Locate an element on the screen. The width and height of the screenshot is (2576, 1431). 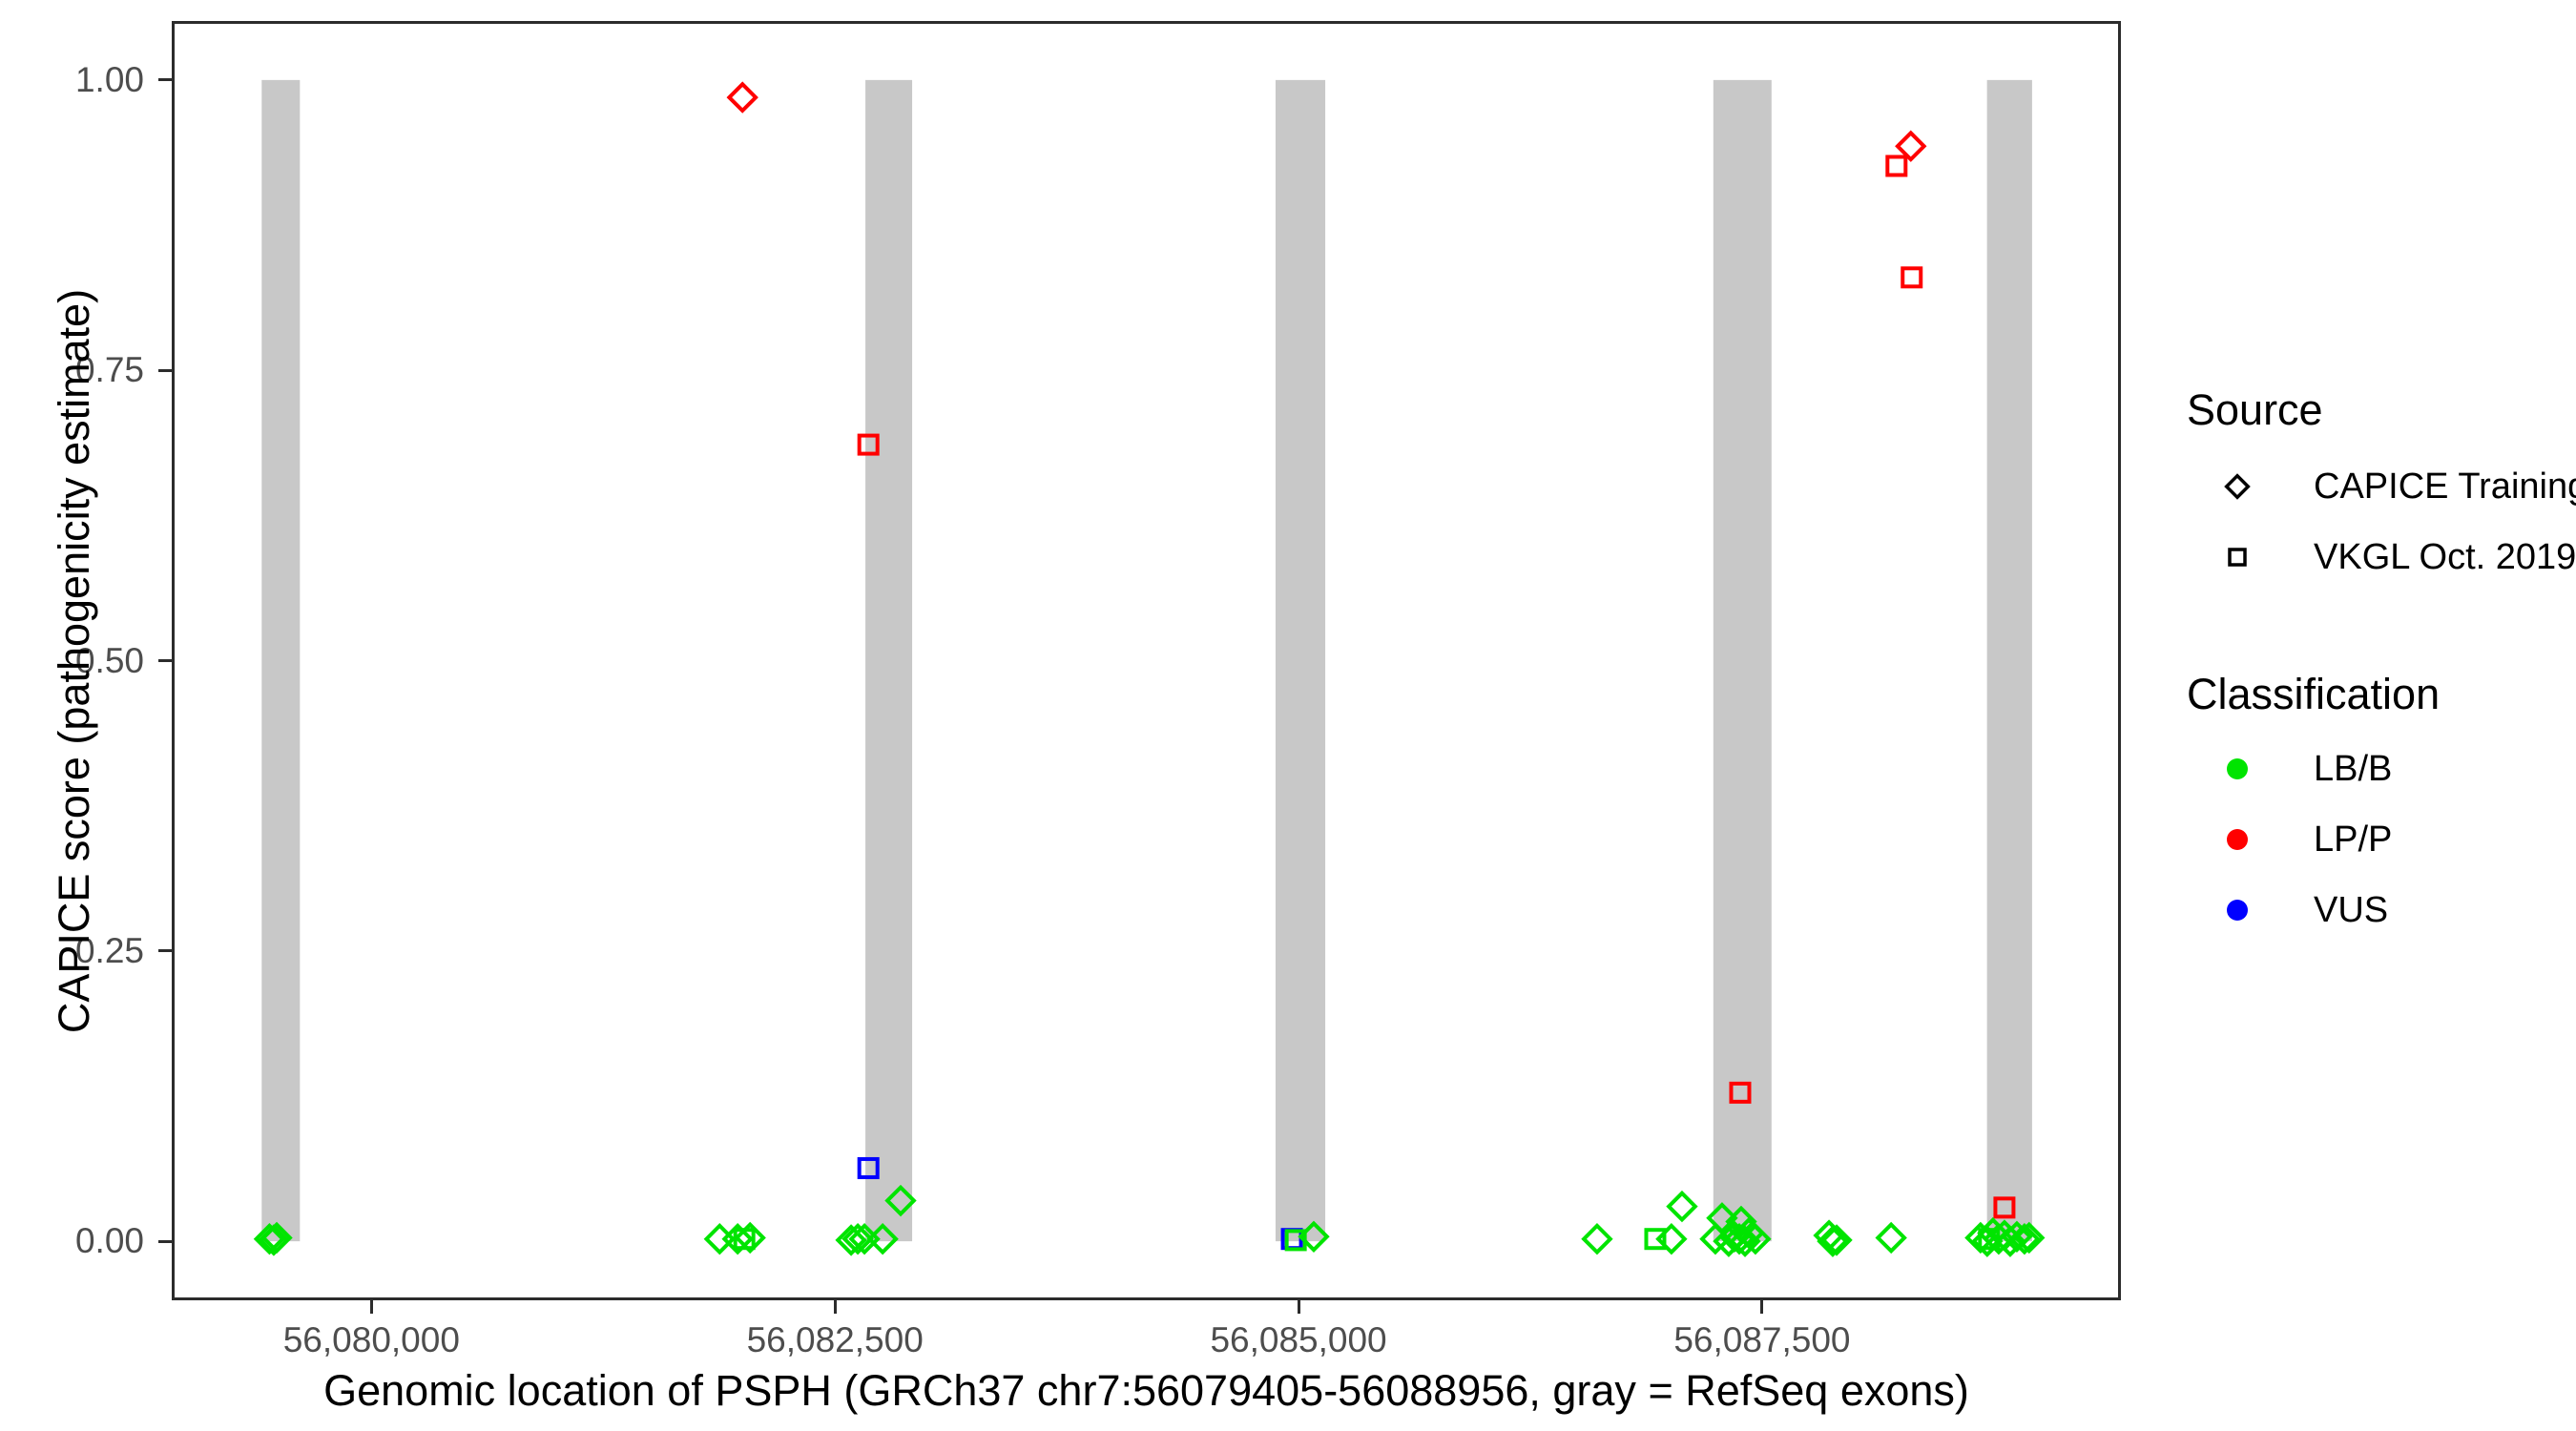
legend-label: VKGL Oct. 2019 is located at coordinates (2445, 556).